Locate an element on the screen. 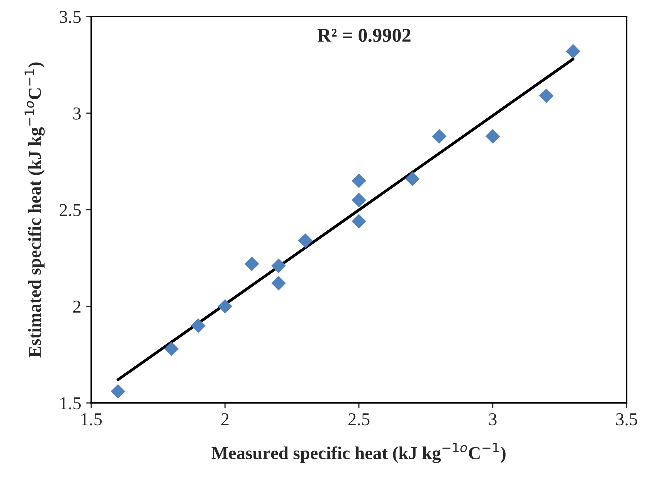 This screenshot has width=653, height=480. x-tick-label: 1.5 is located at coordinates (92, 420).